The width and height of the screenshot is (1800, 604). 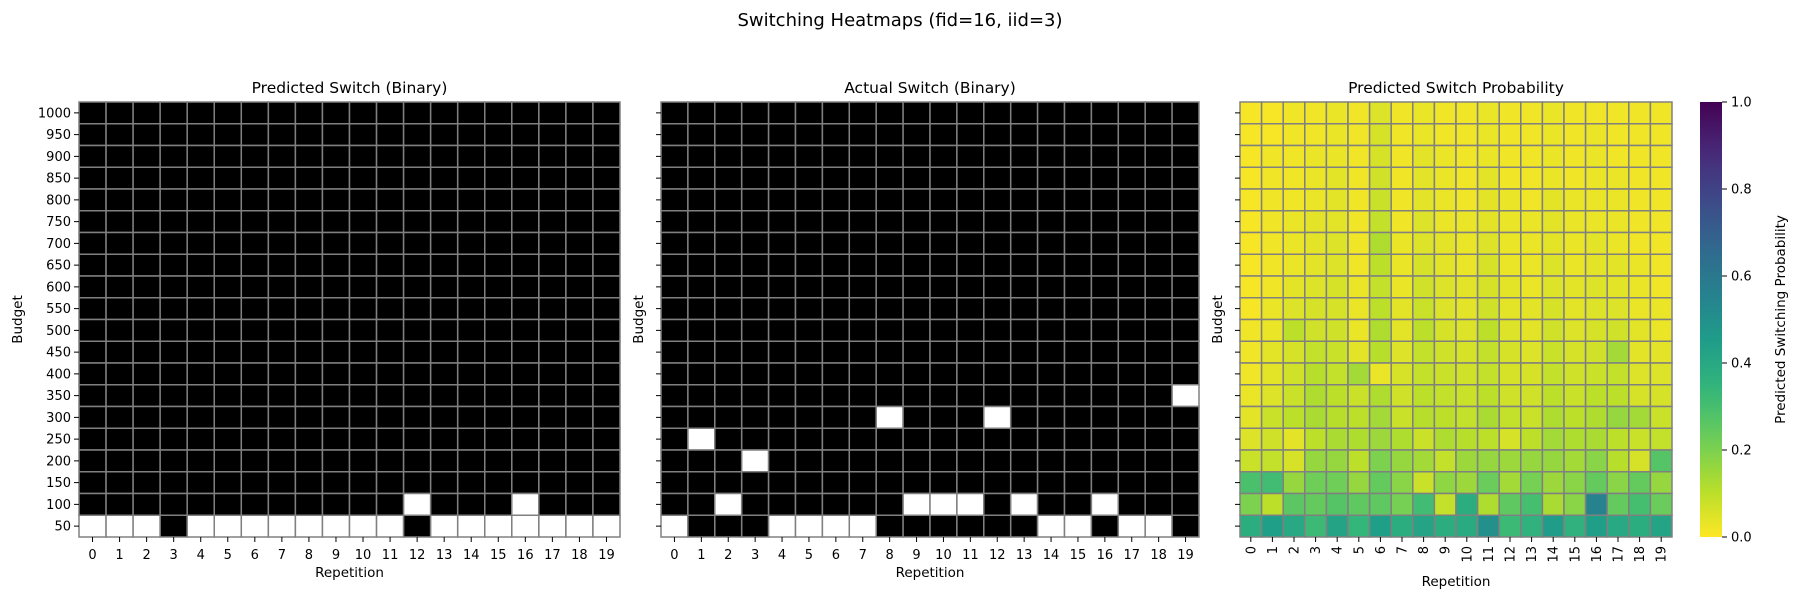 I want to click on x-tick-label: 2, so click(x=728, y=555).